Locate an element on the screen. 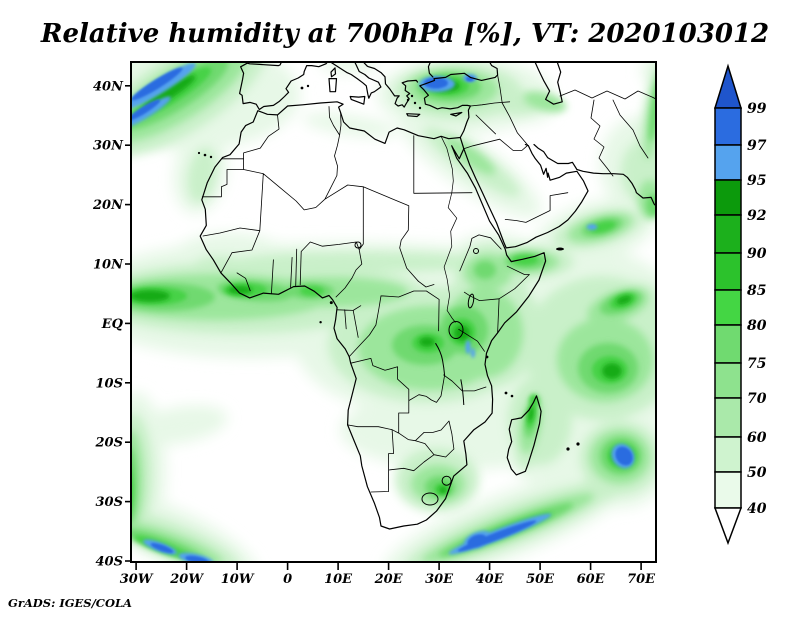 The height and width of the screenshot is (618, 800). colorbar-label: 40 is located at coordinates (757, 509).